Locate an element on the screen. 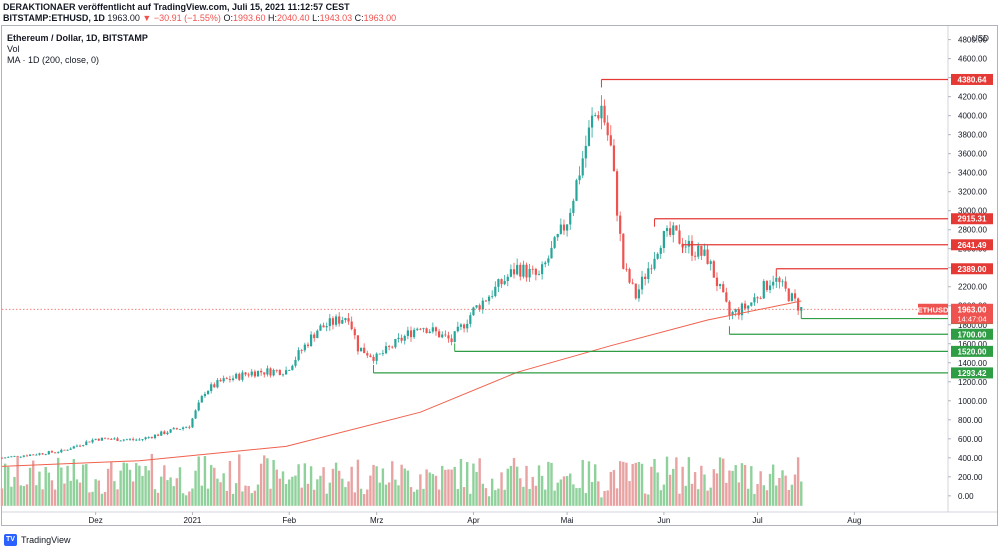 The width and height of the screenshot is (1000, 551). legend-title: Ethereum / Dollar, 1D, BITSTAMP is located at coordinates (77, 38).